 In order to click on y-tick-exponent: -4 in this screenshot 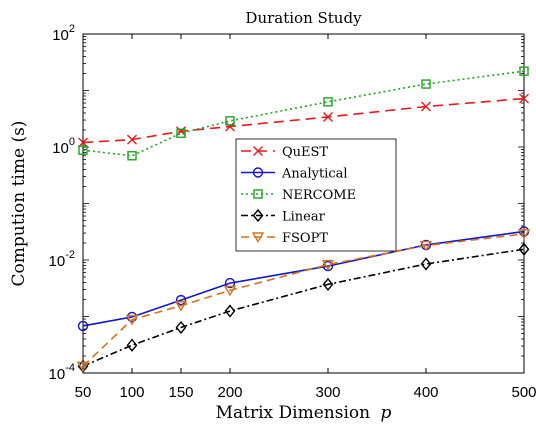, I will do `click(70, 368)`.